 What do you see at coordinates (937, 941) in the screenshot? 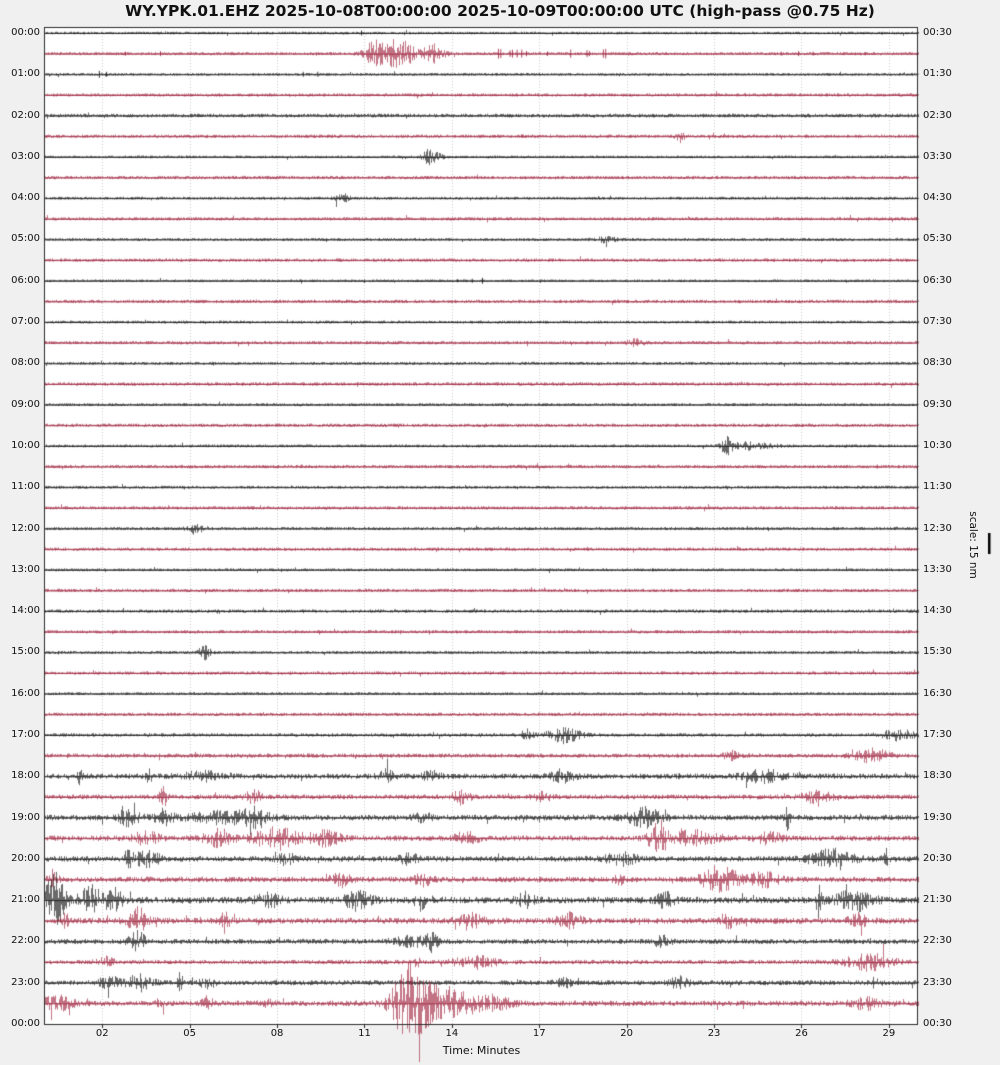
I see `hour-label-right: 22:30` at bounding box center [937, 941].